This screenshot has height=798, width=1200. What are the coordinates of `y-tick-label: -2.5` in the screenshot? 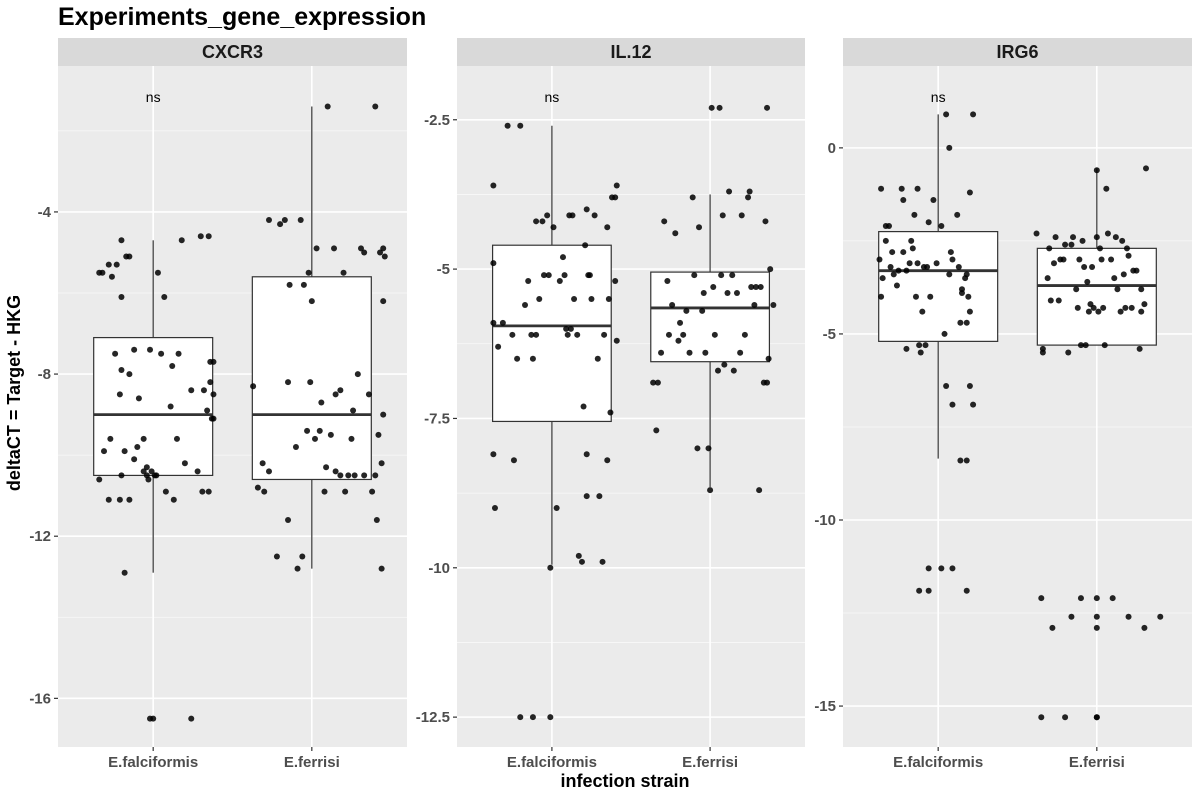 It's located at (437, 120).